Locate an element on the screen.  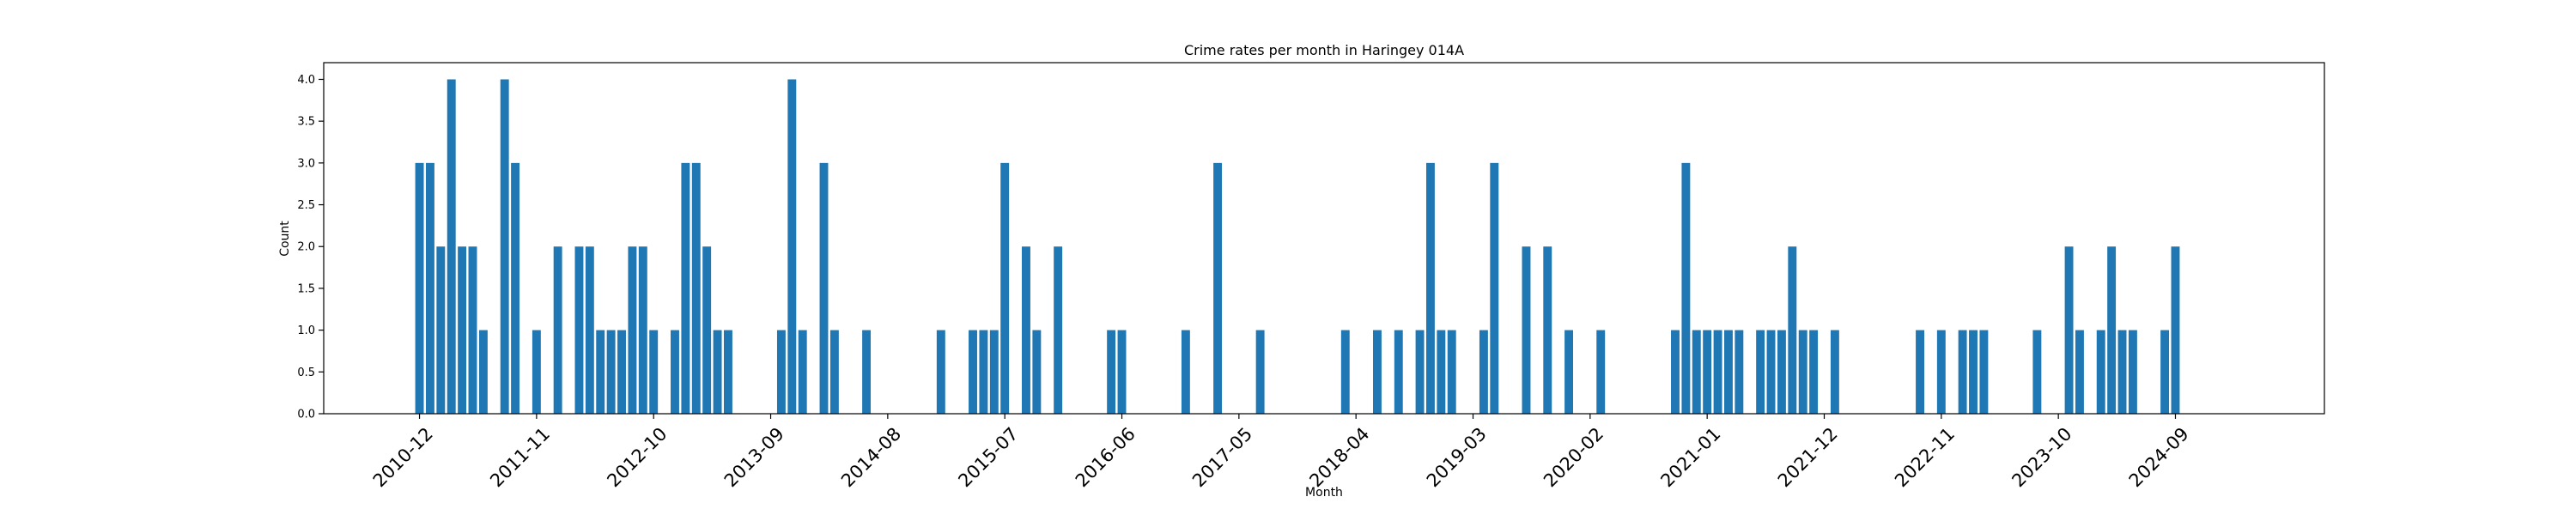
y-tick-label: 2.0 is located at coordinates (306, 247).